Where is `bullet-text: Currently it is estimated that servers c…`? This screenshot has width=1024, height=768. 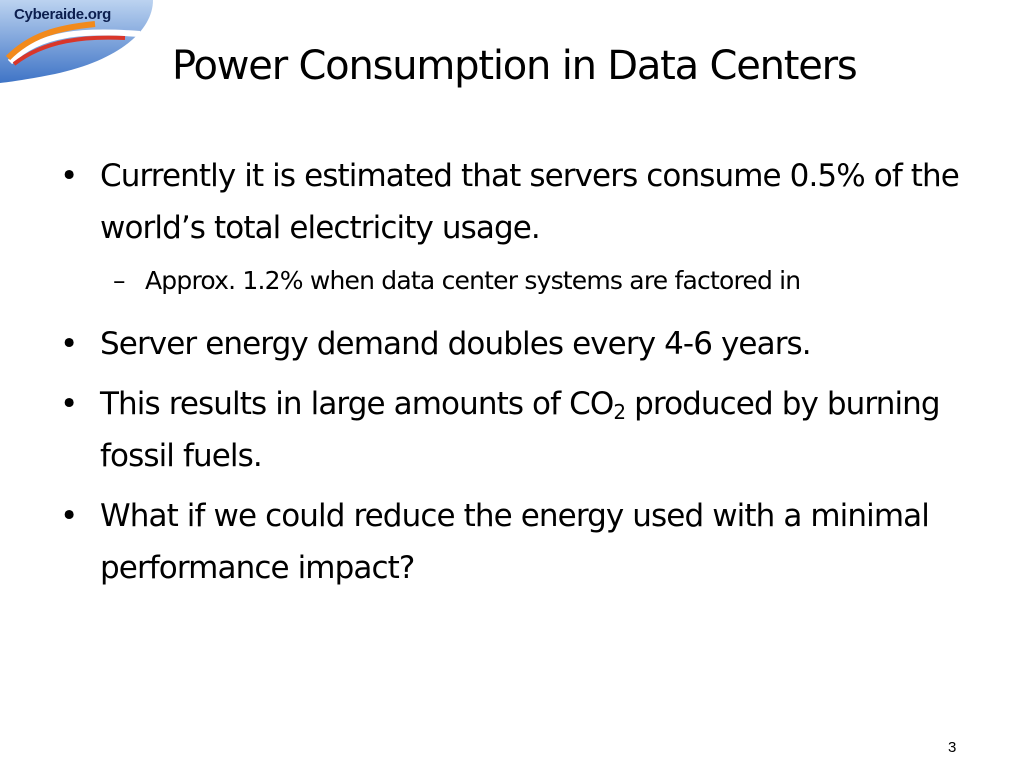 bullet-text: Currently it is estimated that servers c… is located at coordinates (530, 202).